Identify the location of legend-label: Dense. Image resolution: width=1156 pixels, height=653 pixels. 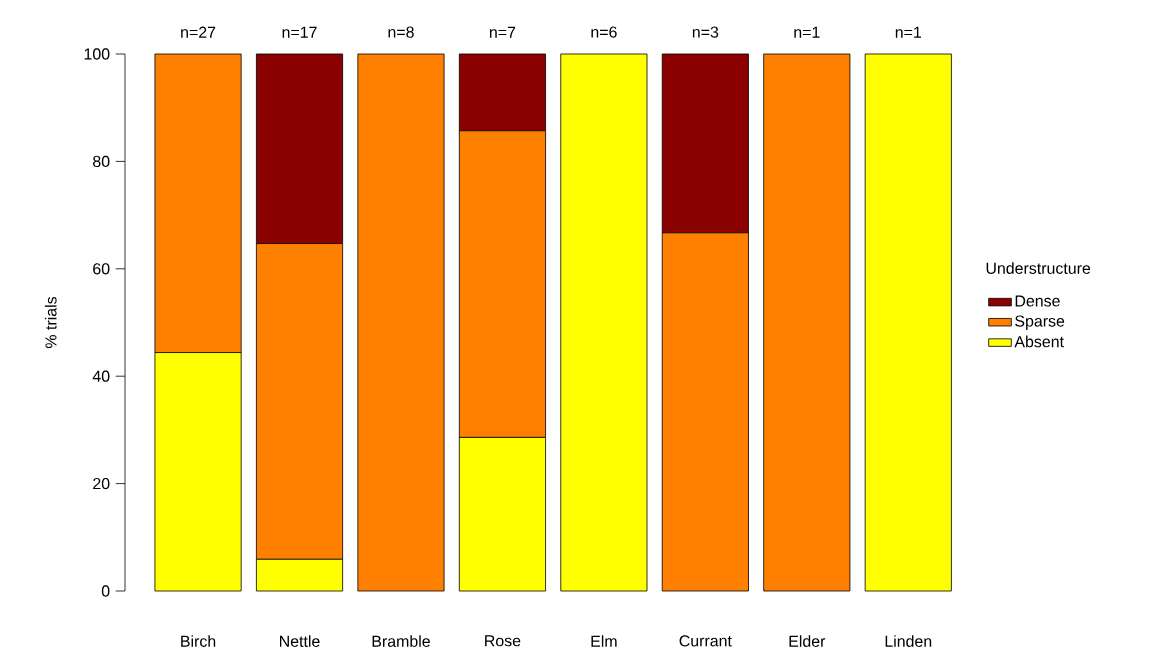
(1037, 301).